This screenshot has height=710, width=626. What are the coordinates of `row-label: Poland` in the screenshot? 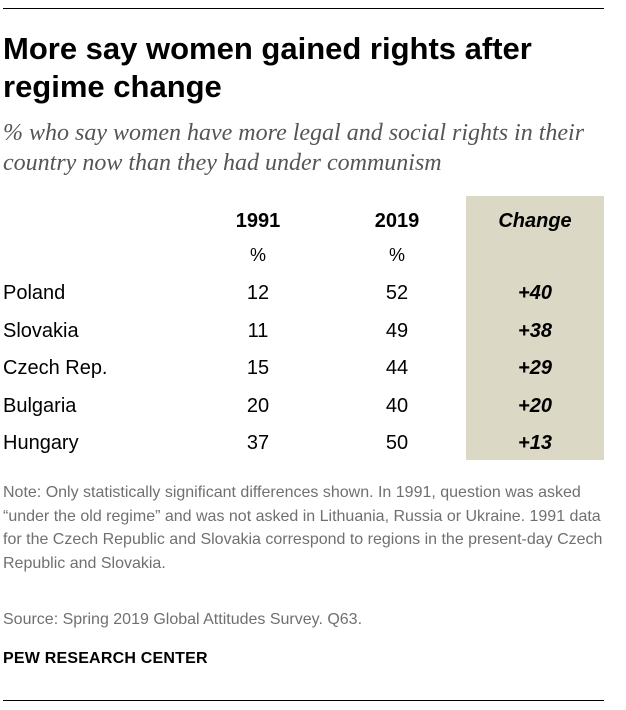 It's located at (34, 293).